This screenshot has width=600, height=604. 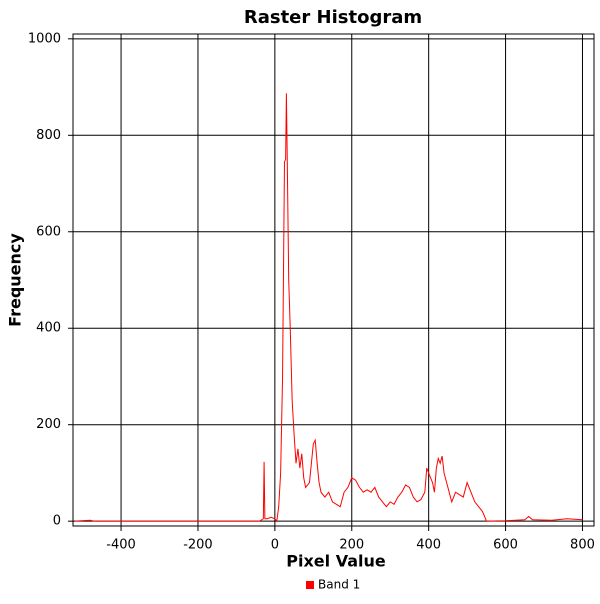 What do you see at coordinates (48, 328) in the screenshot?
I see `y-tick-label: 400` at bounding box center [48, 328].